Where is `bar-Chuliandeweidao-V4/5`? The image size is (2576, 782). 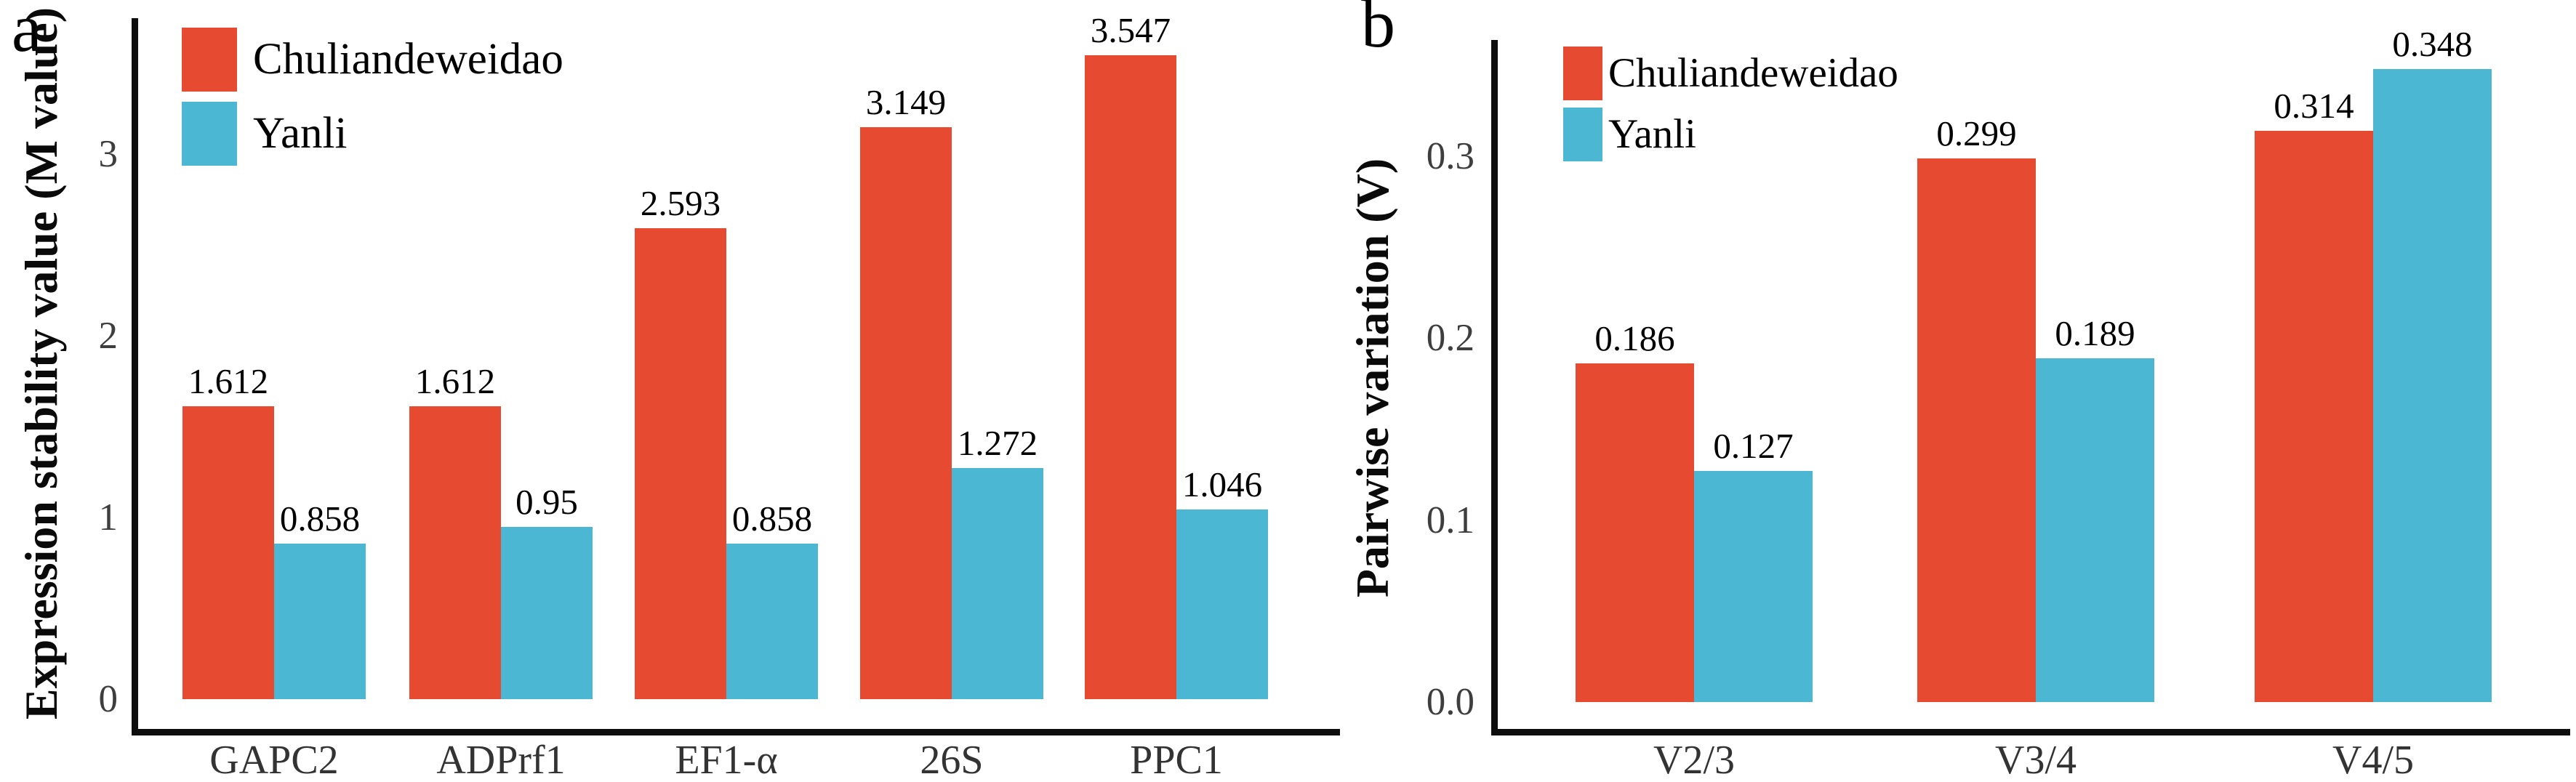
bar-Chuliandeweidao-V4/5 is located at coordinates (2314, 416).